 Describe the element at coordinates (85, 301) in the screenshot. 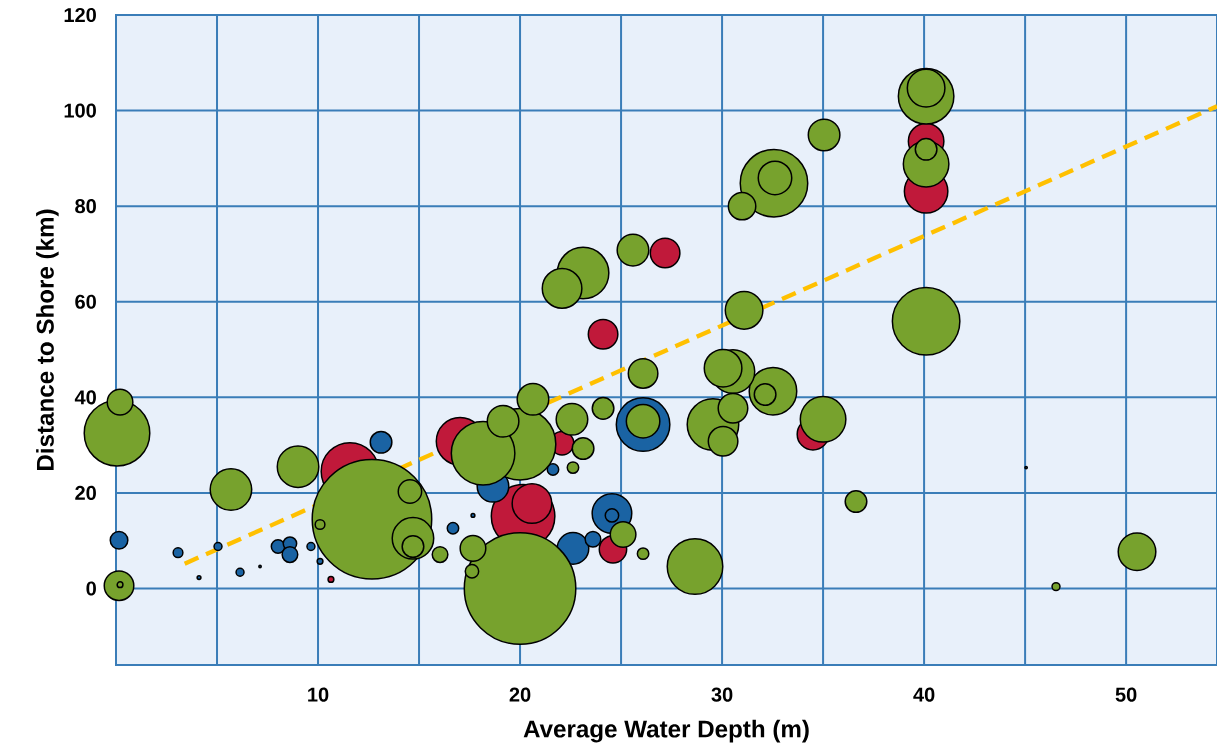

I see `y-tick-label: 60` at that location.